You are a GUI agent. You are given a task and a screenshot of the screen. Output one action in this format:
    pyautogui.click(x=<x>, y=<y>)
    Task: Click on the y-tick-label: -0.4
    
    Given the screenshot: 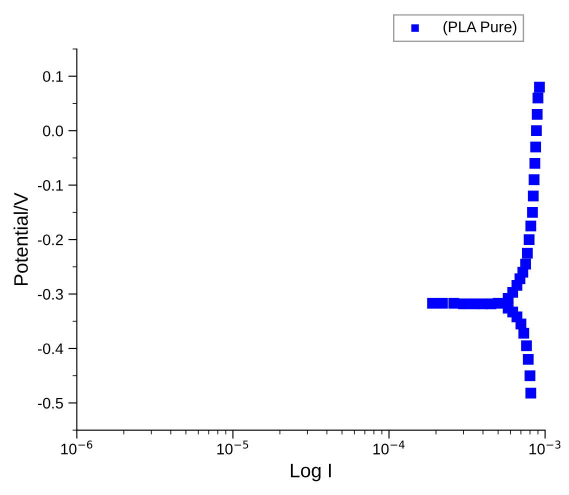 What is the action you would take?
    pyautogui.click(x=51, y=348)
    